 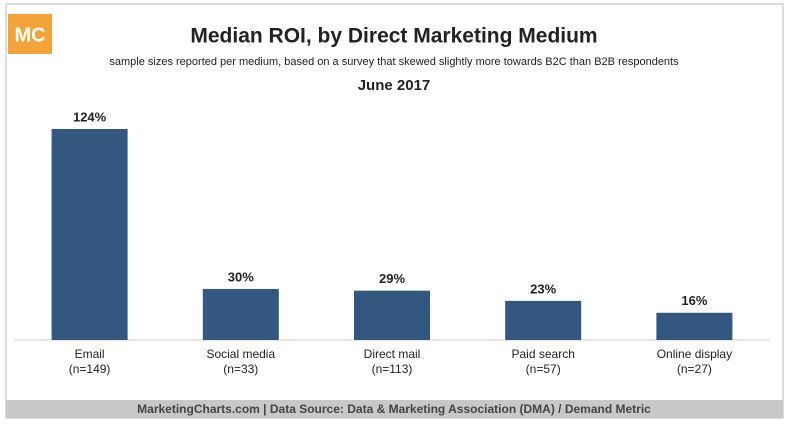 I want to click on logo: MC, so click(x=29, y=35).